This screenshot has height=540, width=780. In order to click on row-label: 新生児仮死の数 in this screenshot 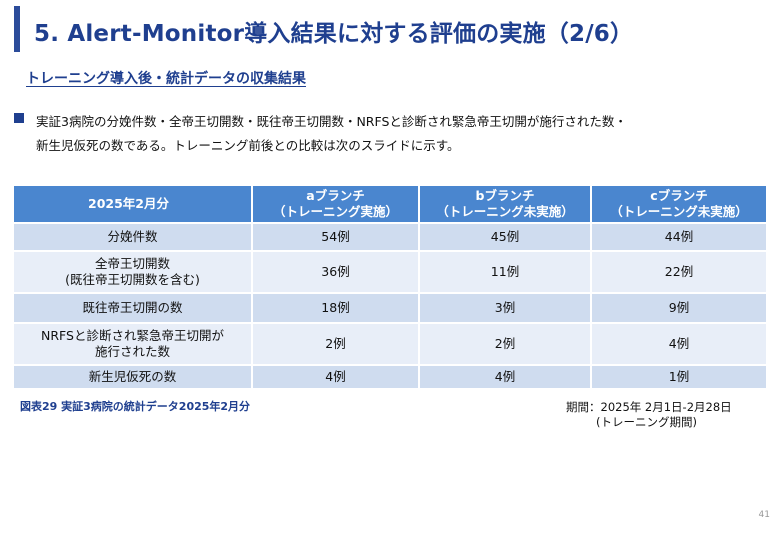, I will do `click(132, 377)`.